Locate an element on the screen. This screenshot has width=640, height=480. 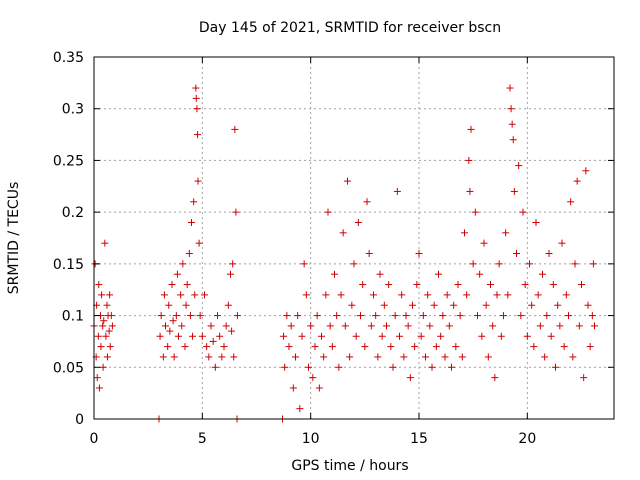
x-tick-label: 10 is located at coordinates (311, 439).